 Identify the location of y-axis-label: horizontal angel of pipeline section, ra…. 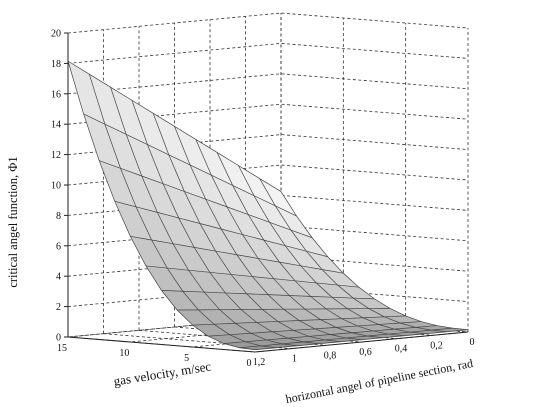
(379, 381).